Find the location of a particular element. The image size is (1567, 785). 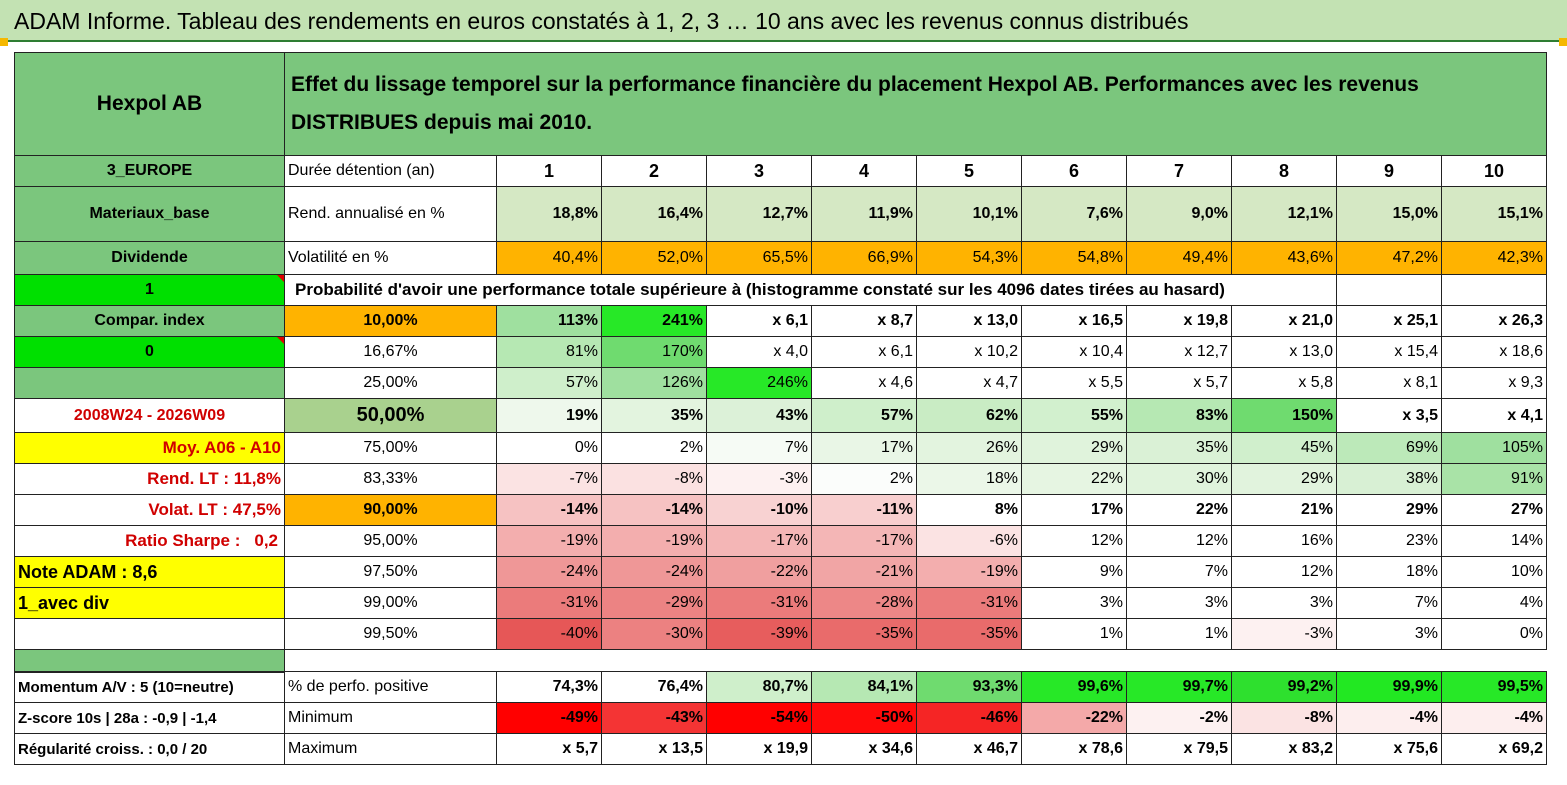

proba-cell: x 19,8 is located at coordinates (1179, 321).